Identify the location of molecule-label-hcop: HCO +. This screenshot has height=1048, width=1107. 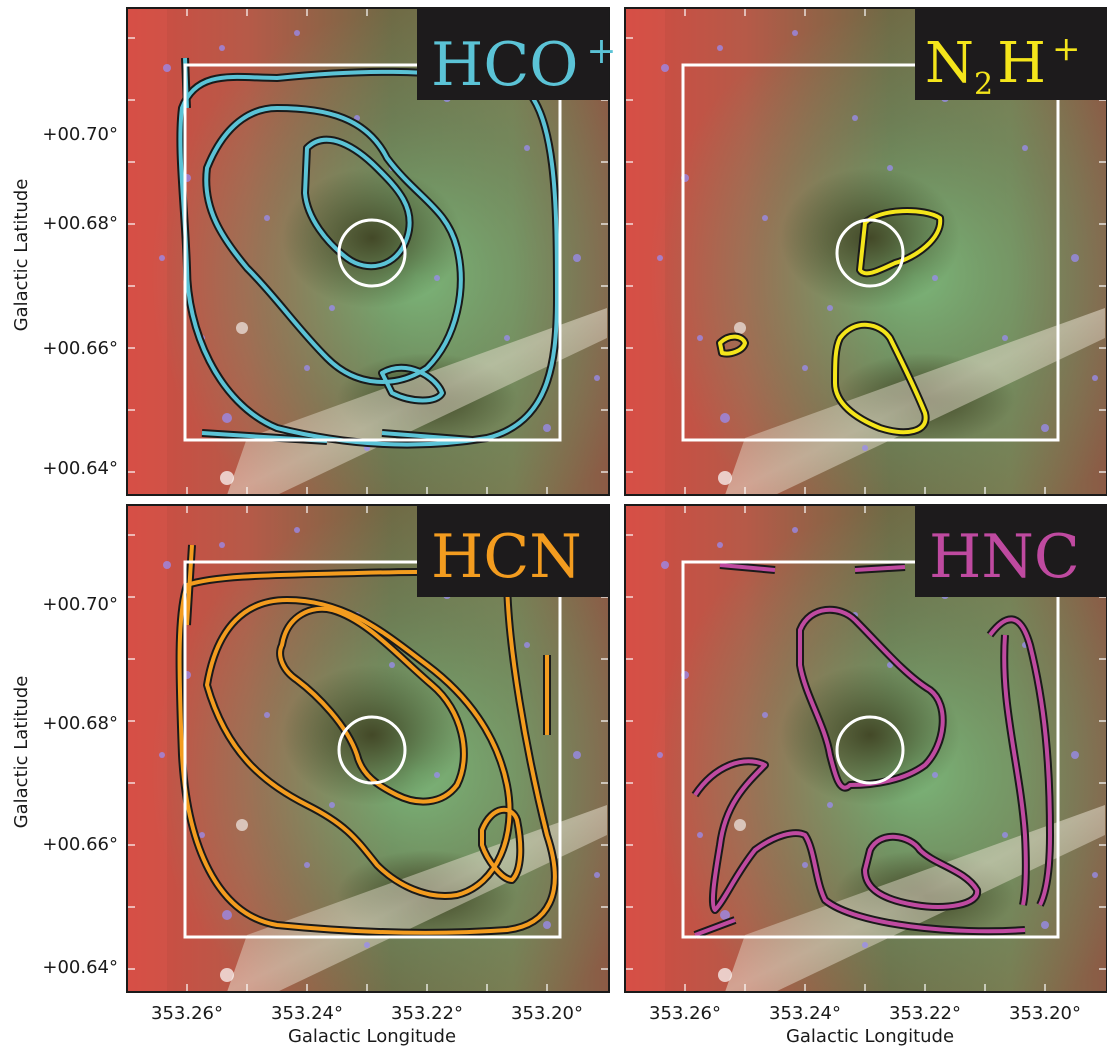
(517, 54).